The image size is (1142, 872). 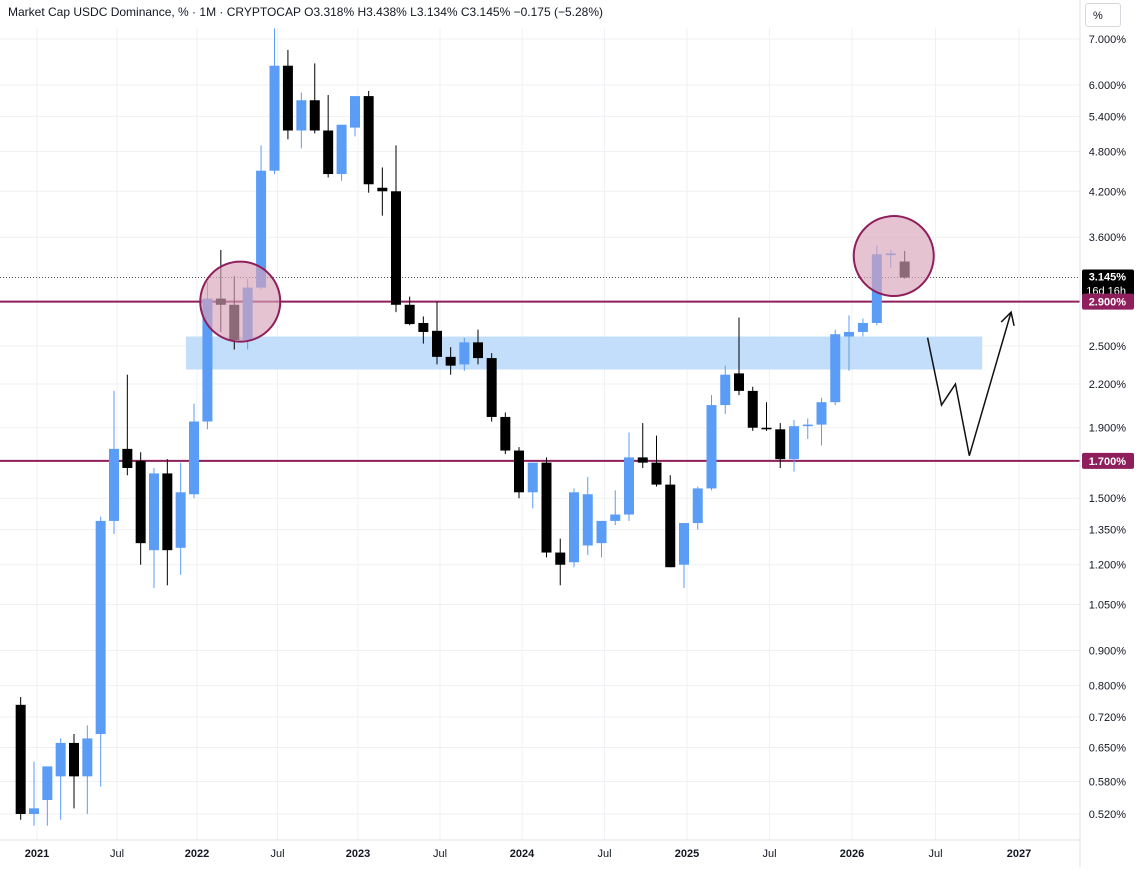 What do you see at coordinates (1108, 748) in the screenshot?
I see `y-tick-label: 0.650%` at bounding box center [1108, 748].